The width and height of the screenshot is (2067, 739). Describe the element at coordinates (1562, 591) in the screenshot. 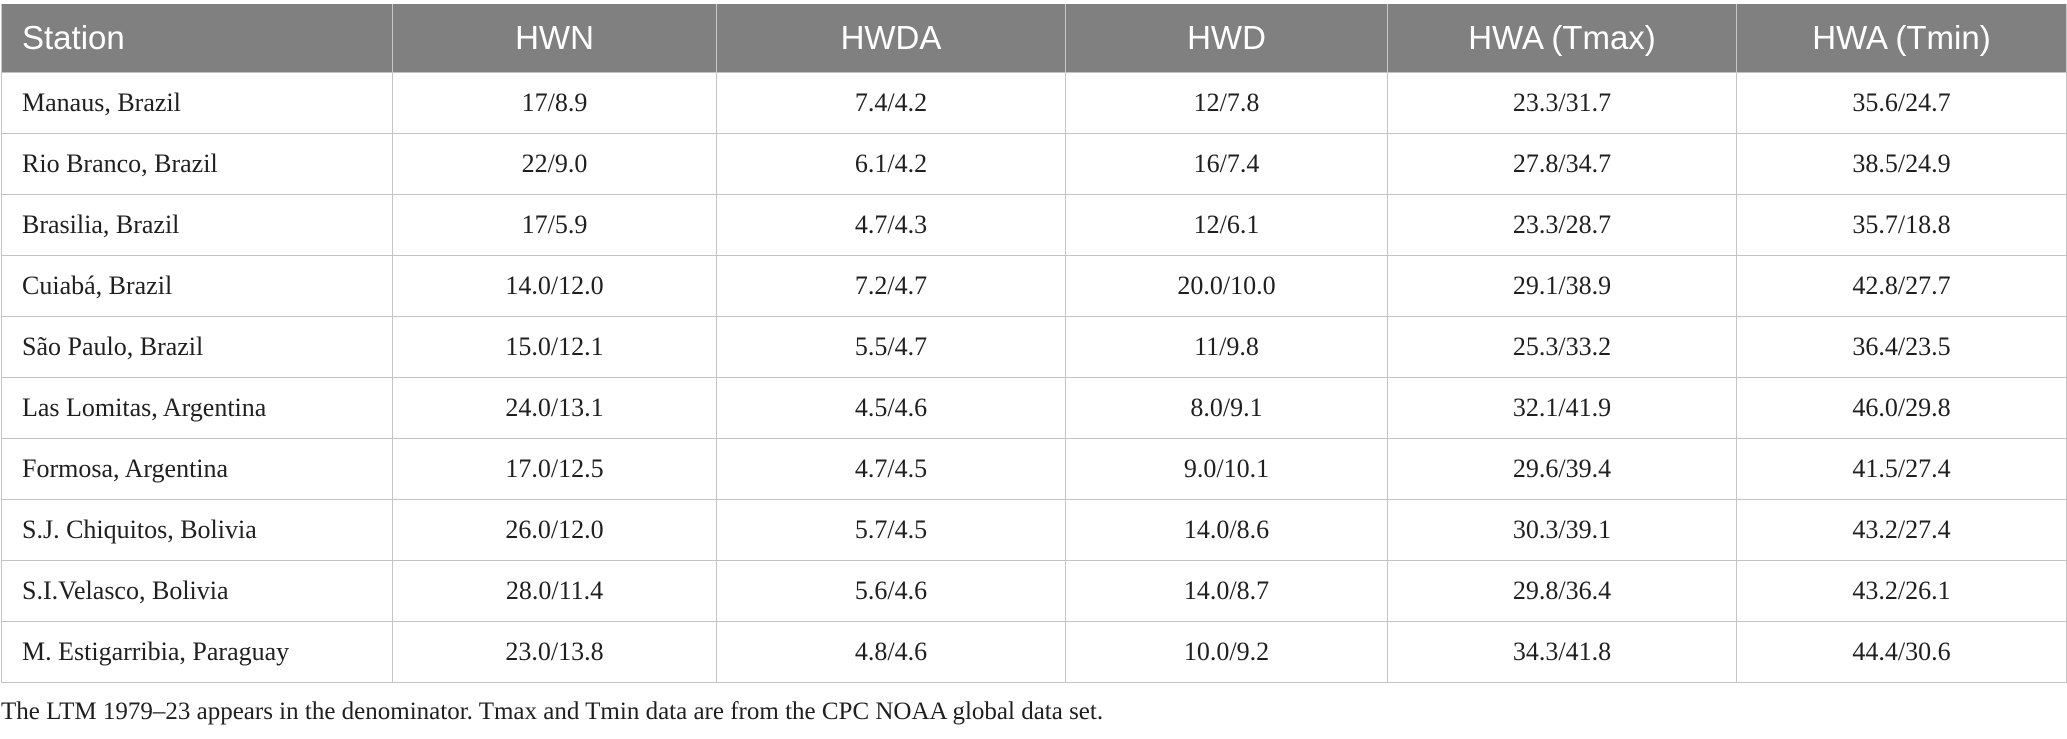

I see `cell-hwa-tmax: 29.8/36.4` at that location.